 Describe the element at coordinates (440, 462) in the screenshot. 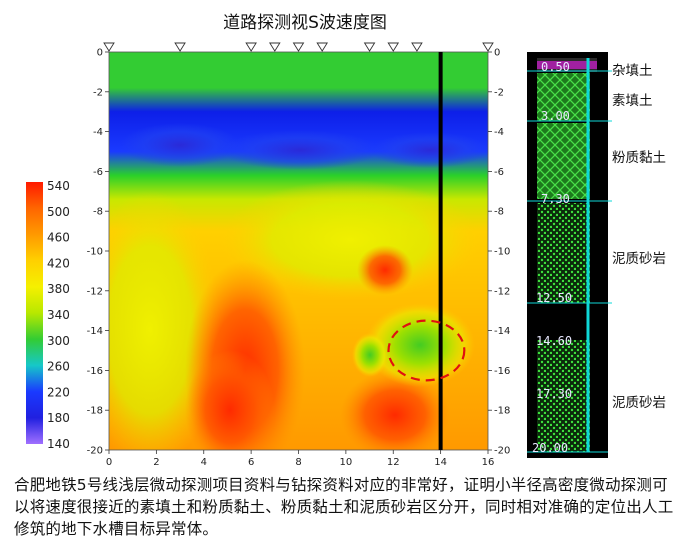

I see `x-tick-label: 14` at that location.